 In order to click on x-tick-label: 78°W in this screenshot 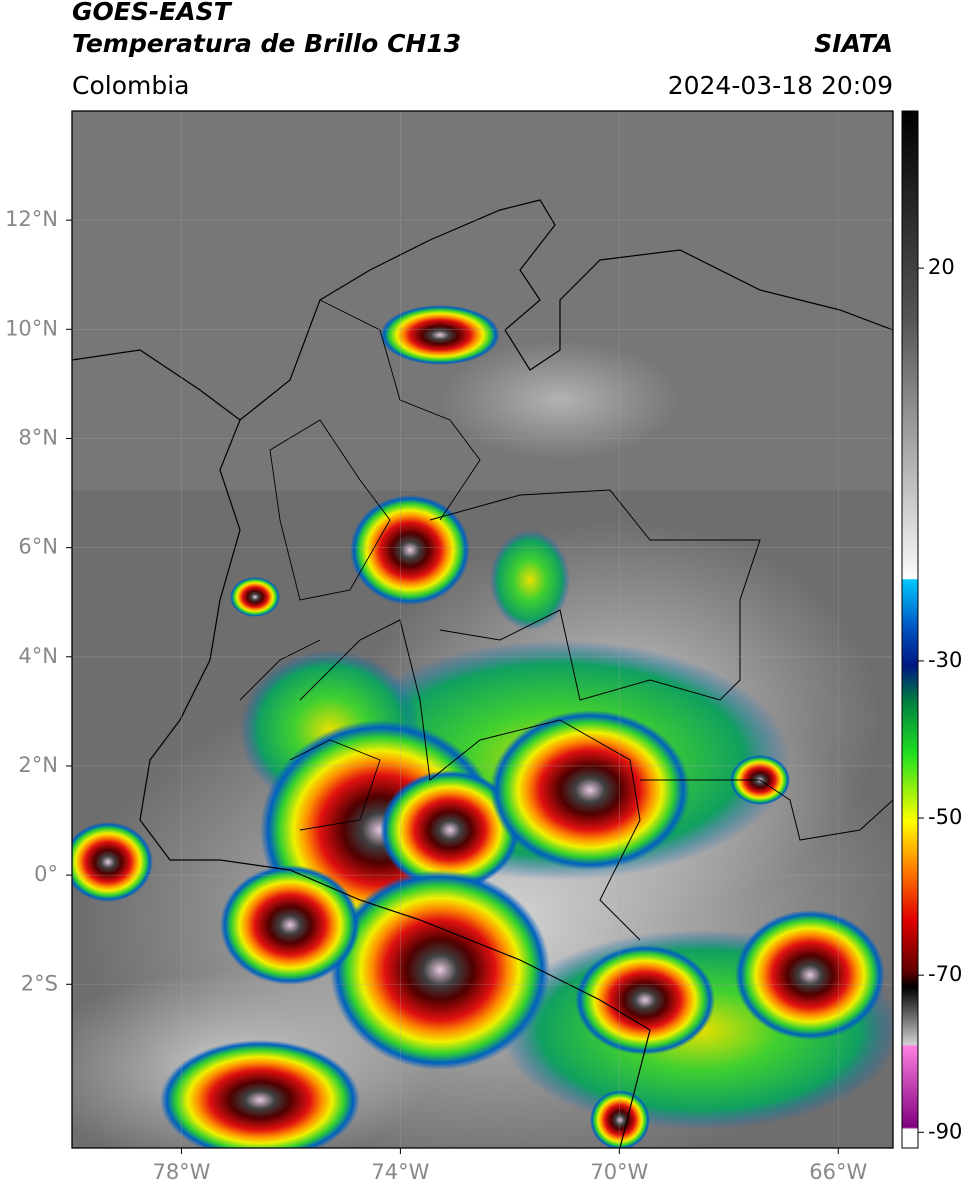, I will do `click(181, 1172)`.